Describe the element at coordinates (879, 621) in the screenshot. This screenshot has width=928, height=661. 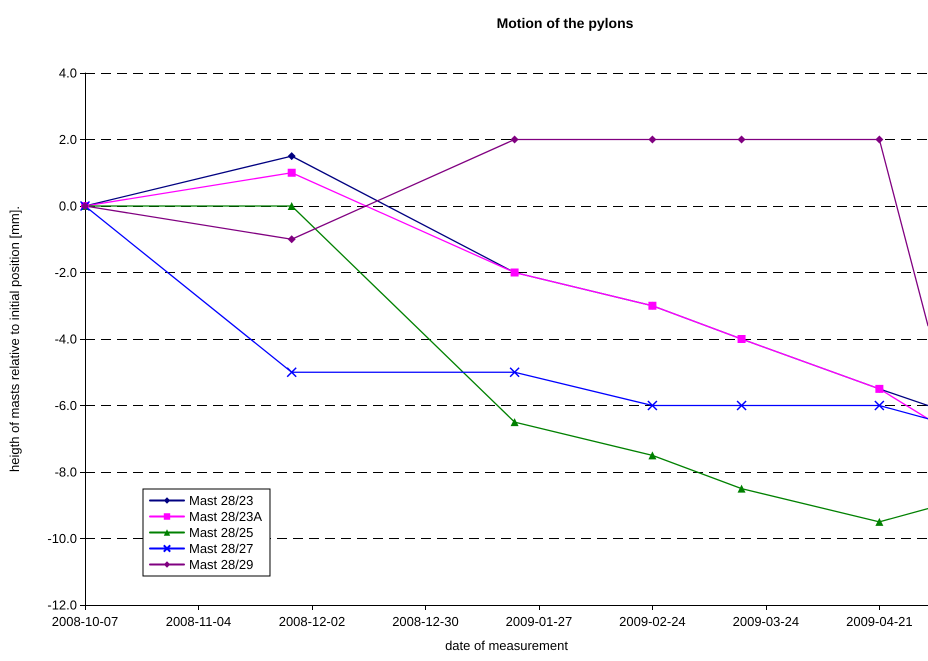
I see `x-tick-label: 2009-04-21` at that location.